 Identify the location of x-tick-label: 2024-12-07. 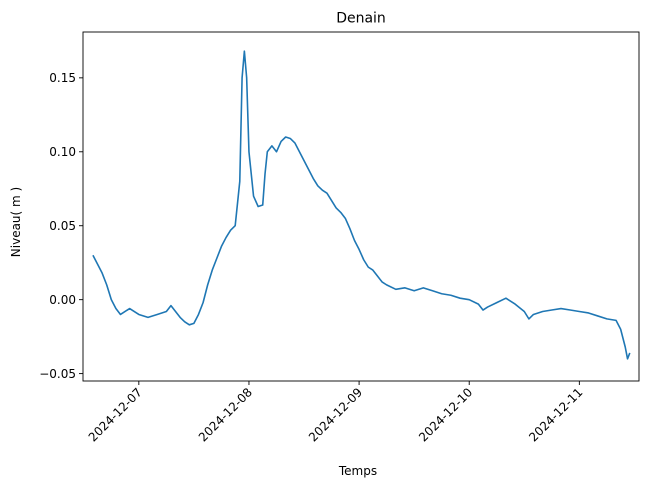
(115, 414).